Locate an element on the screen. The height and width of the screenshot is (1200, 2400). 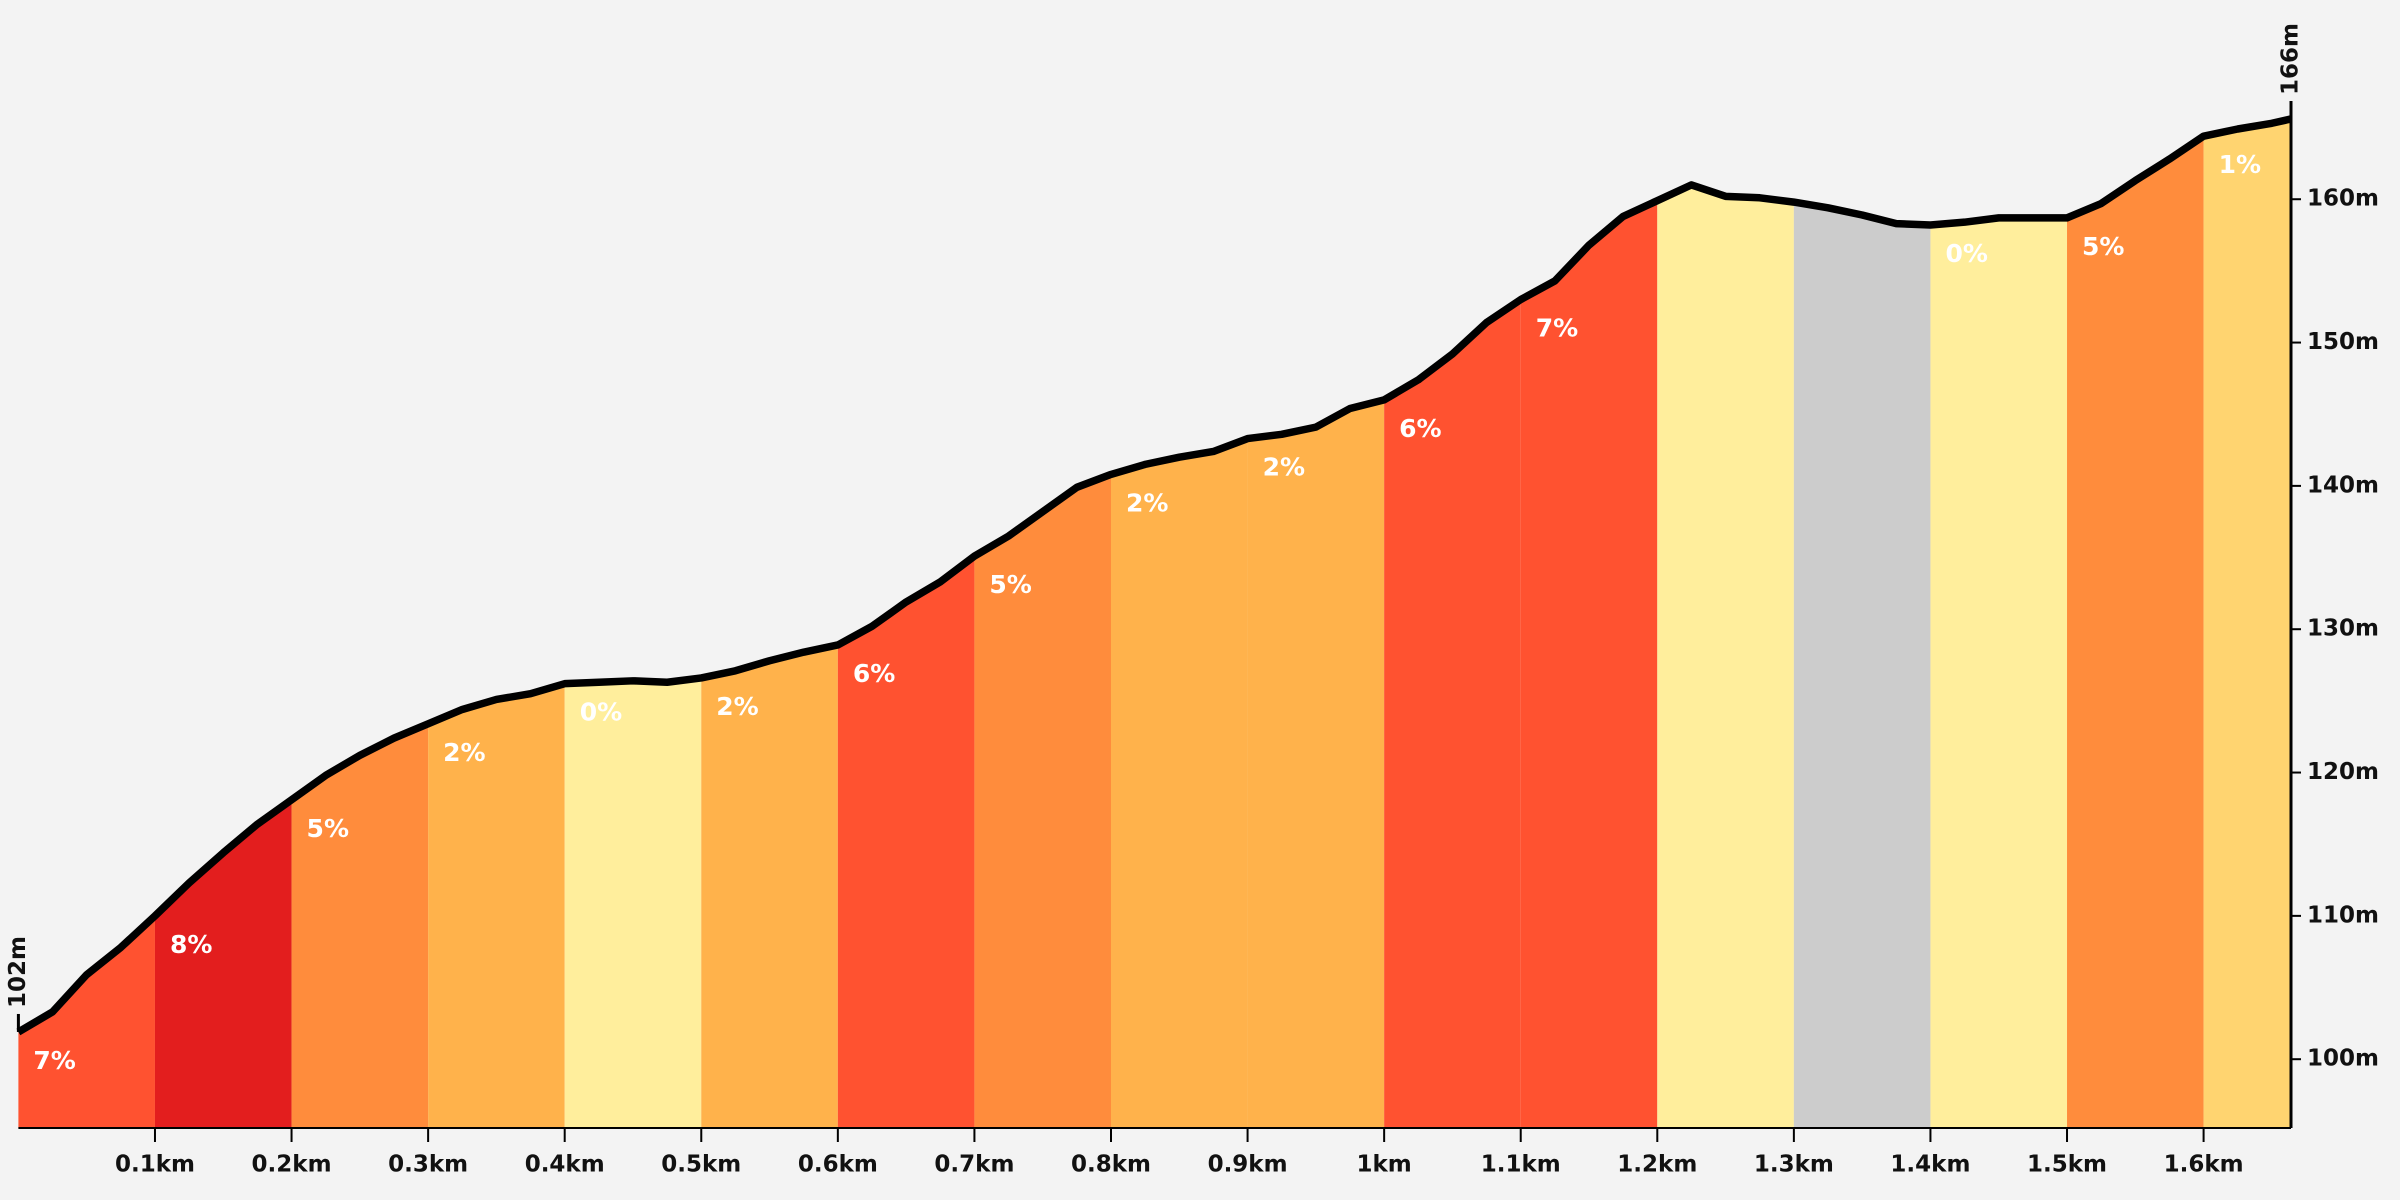
grade-label: 8% is located at coordinates (191, 944).